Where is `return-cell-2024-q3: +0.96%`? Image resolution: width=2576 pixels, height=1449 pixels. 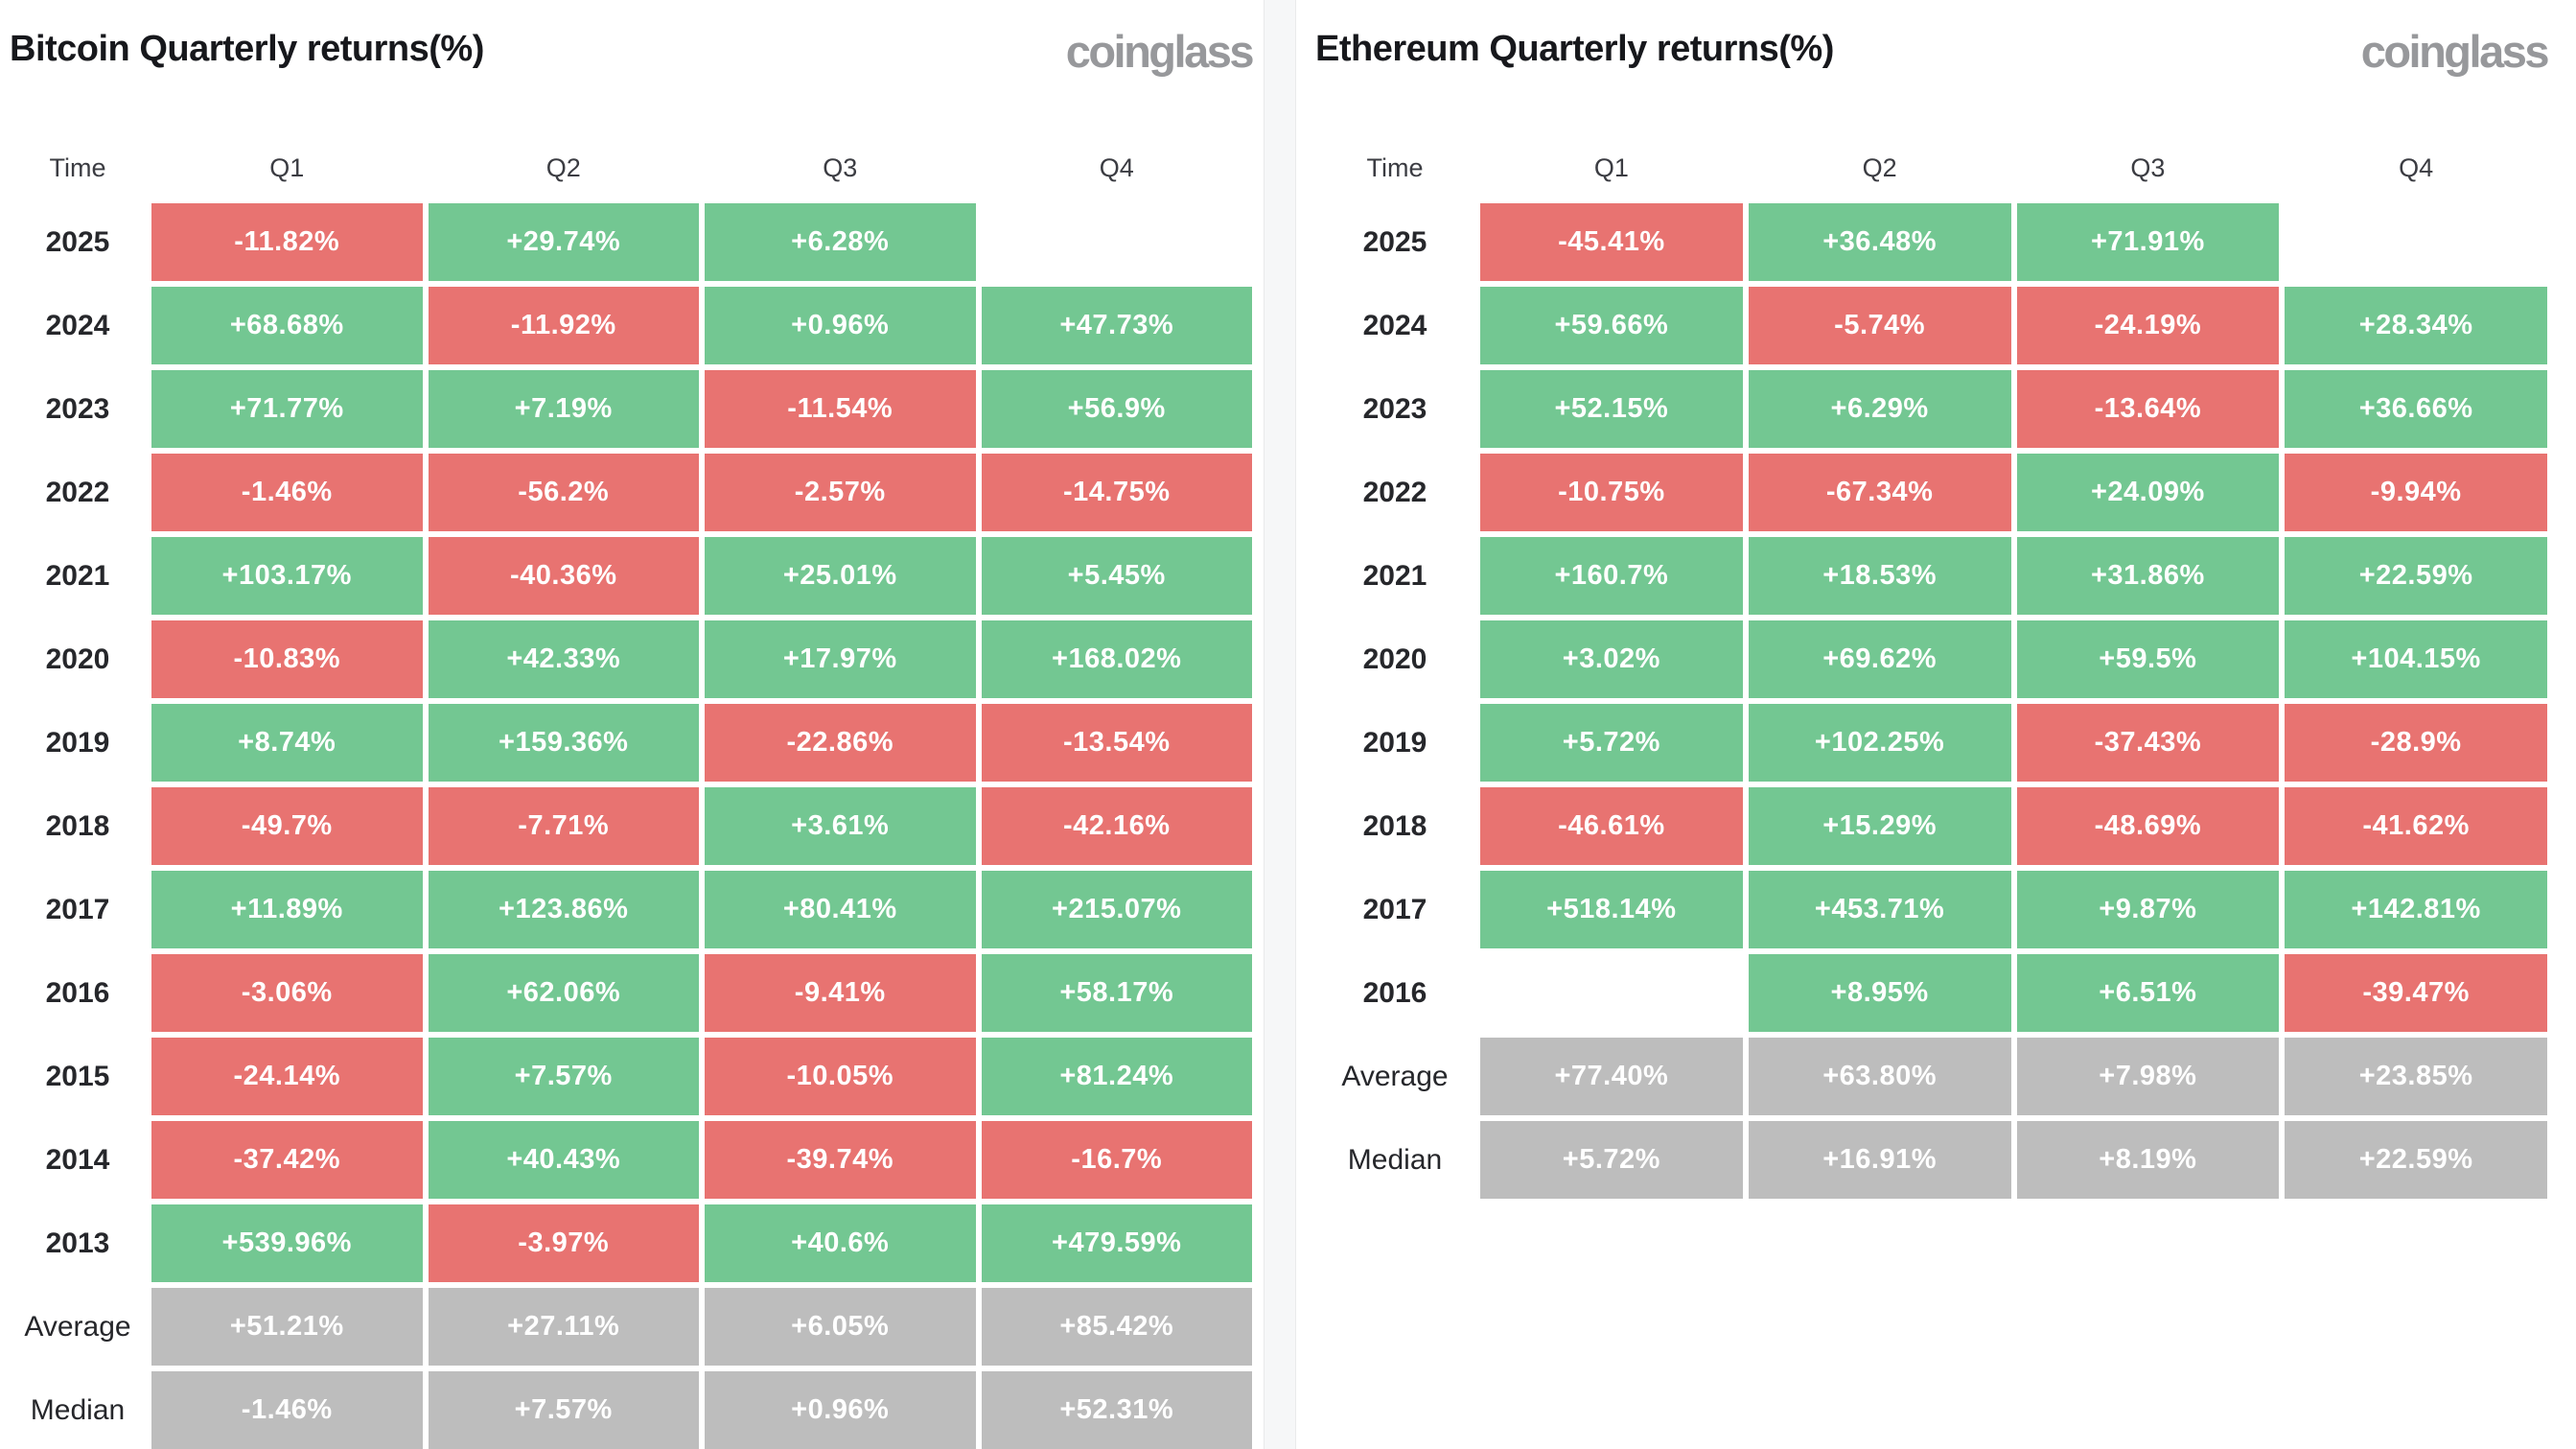 return-cell-2024-q3: +0.96% is located at coordinates (841, 325).